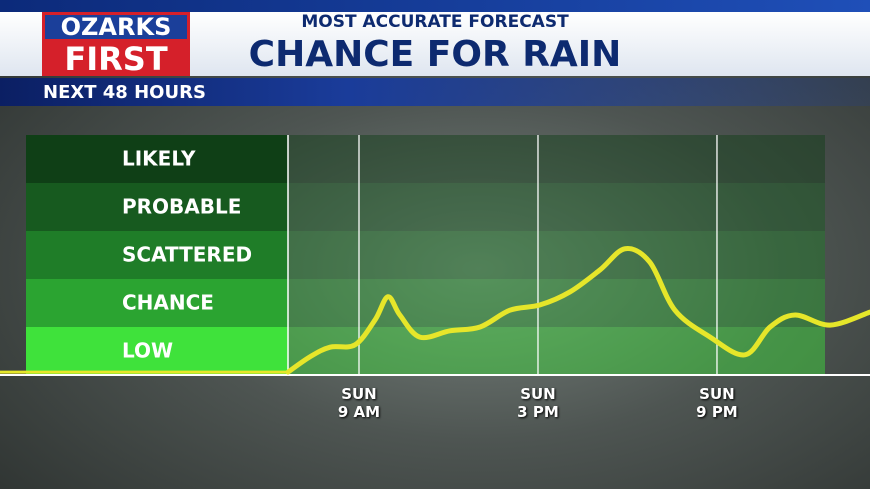 The image size is (870, 489). What do you see at coordinates (116, 27) in the screenshot?
I see `logo-top: OZARKS` at bounding box center [116, 27].